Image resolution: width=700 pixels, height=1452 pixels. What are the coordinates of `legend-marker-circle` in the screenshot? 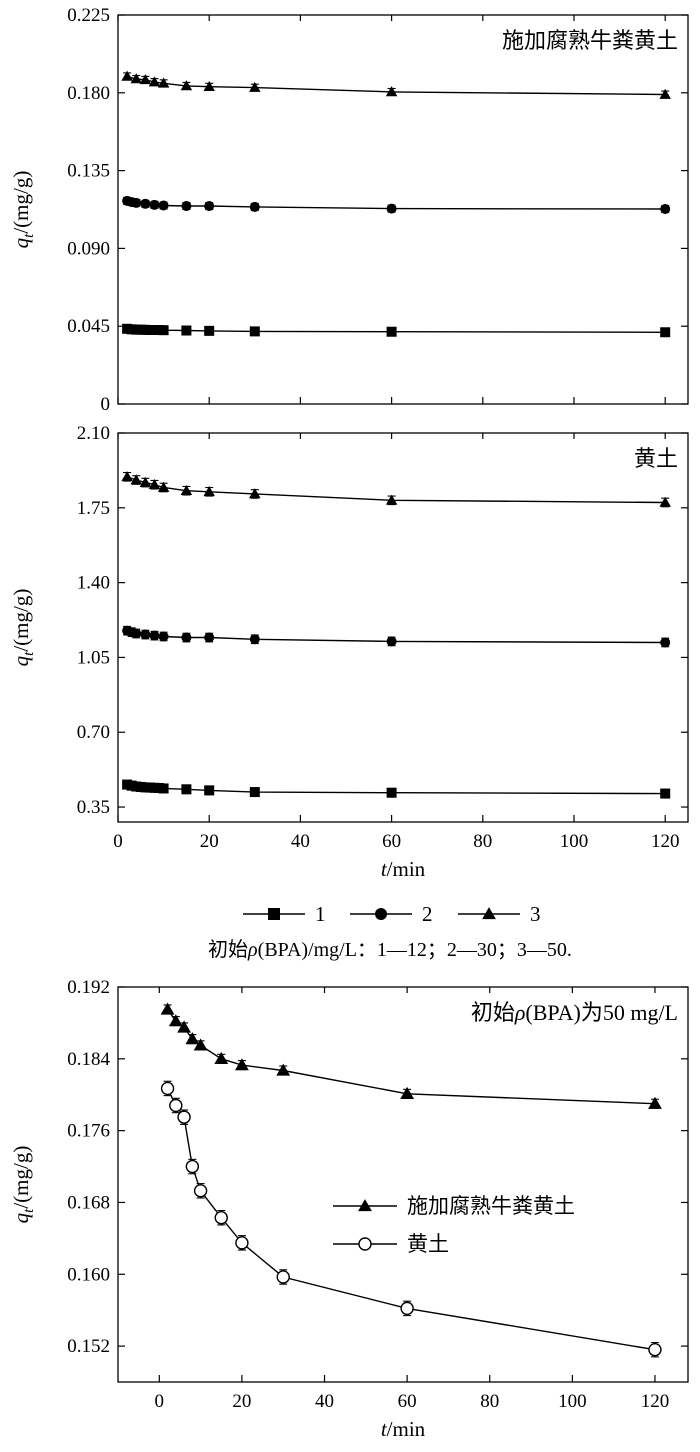 It's located at (381, 914).